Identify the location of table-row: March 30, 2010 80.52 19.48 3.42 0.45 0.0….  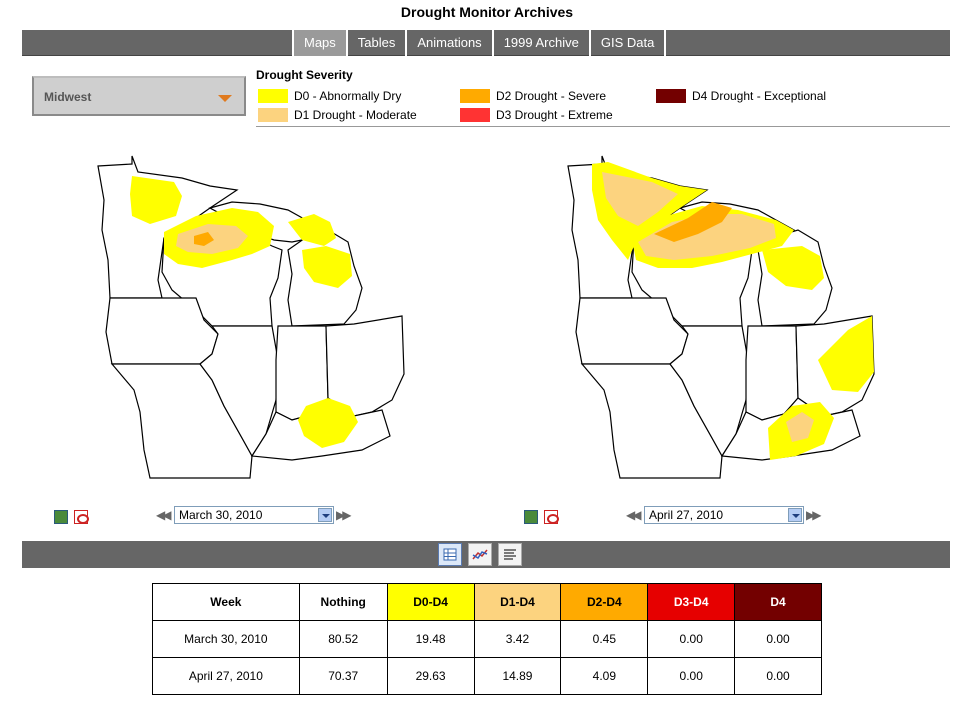
(487, 639).